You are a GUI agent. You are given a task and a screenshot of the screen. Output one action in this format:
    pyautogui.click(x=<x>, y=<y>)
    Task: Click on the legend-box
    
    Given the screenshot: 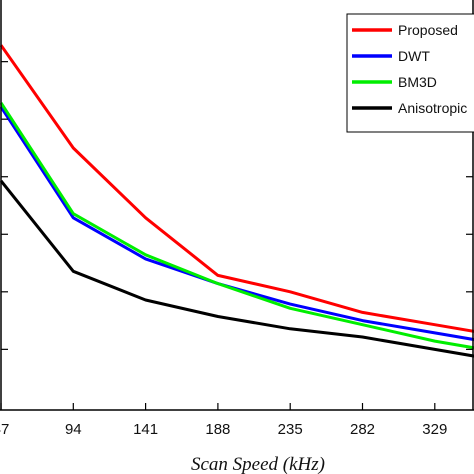 What is the action you would take?
    pyautogui.click(x=410, y=73)
    